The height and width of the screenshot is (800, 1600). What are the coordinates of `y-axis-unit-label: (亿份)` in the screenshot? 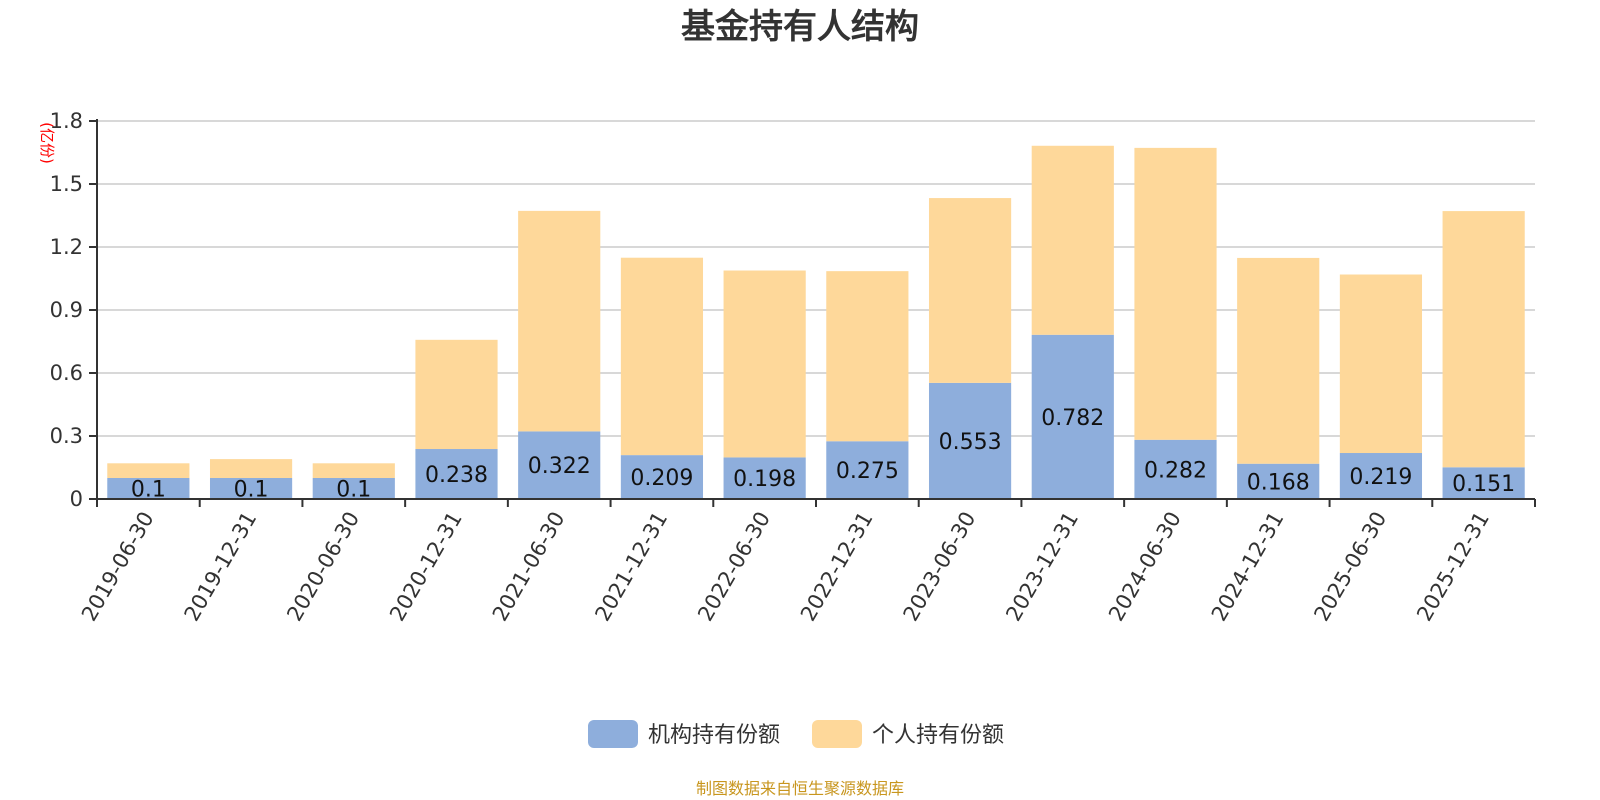 It's located at (47, 143).